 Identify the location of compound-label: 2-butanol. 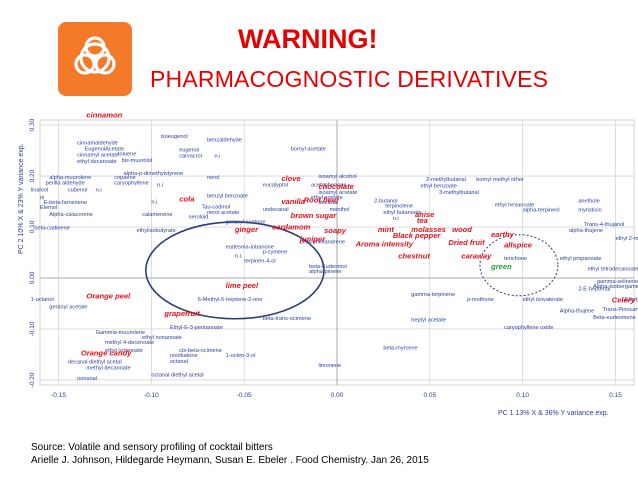
(385, 202).